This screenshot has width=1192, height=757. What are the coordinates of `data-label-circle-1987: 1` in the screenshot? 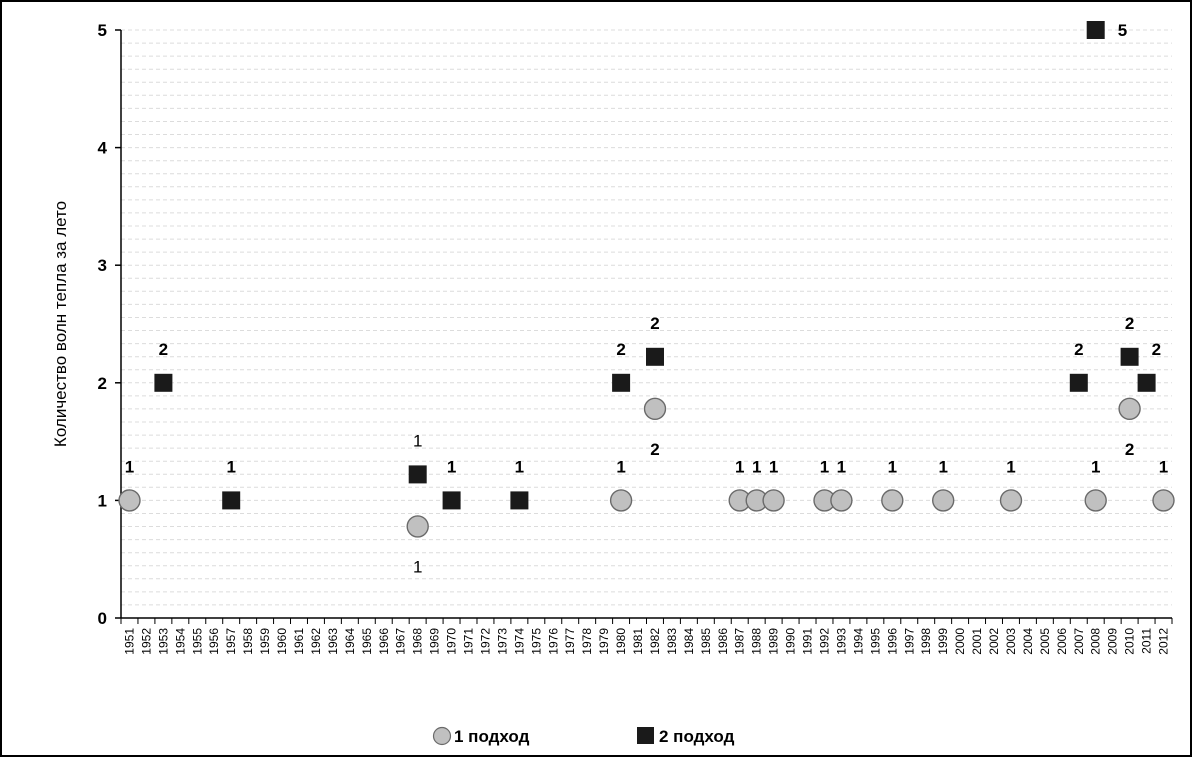 It's located at (739, 466).